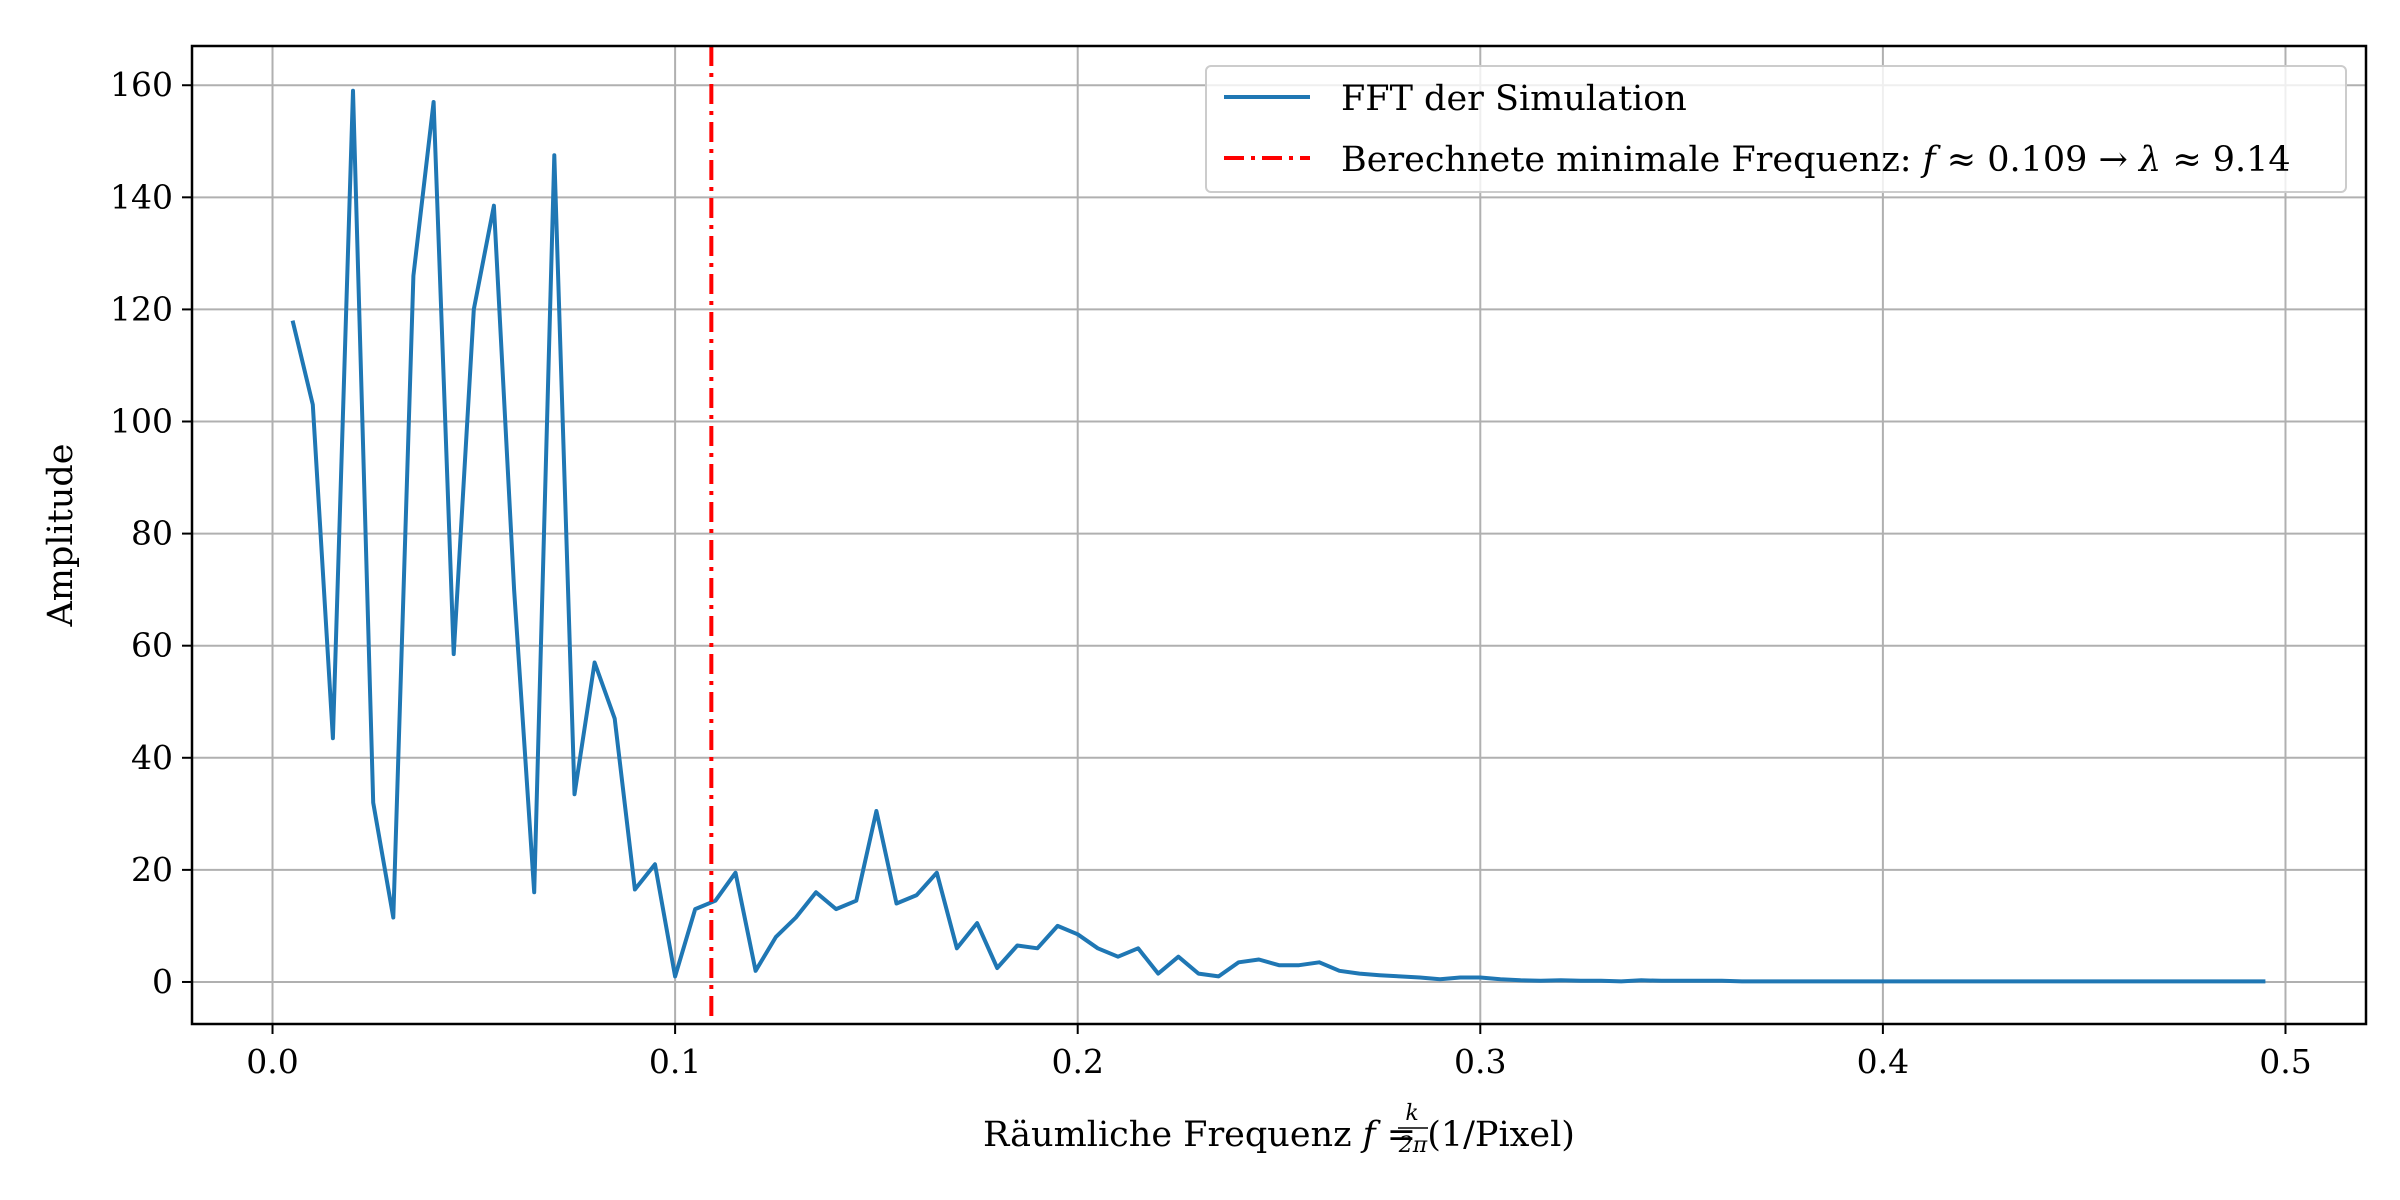 The image size is (2400, 1200). What do you see at coordinates (162, 981) in the screenshot?
I see `y-tick-label: 0` at bounding box center [162, 981].